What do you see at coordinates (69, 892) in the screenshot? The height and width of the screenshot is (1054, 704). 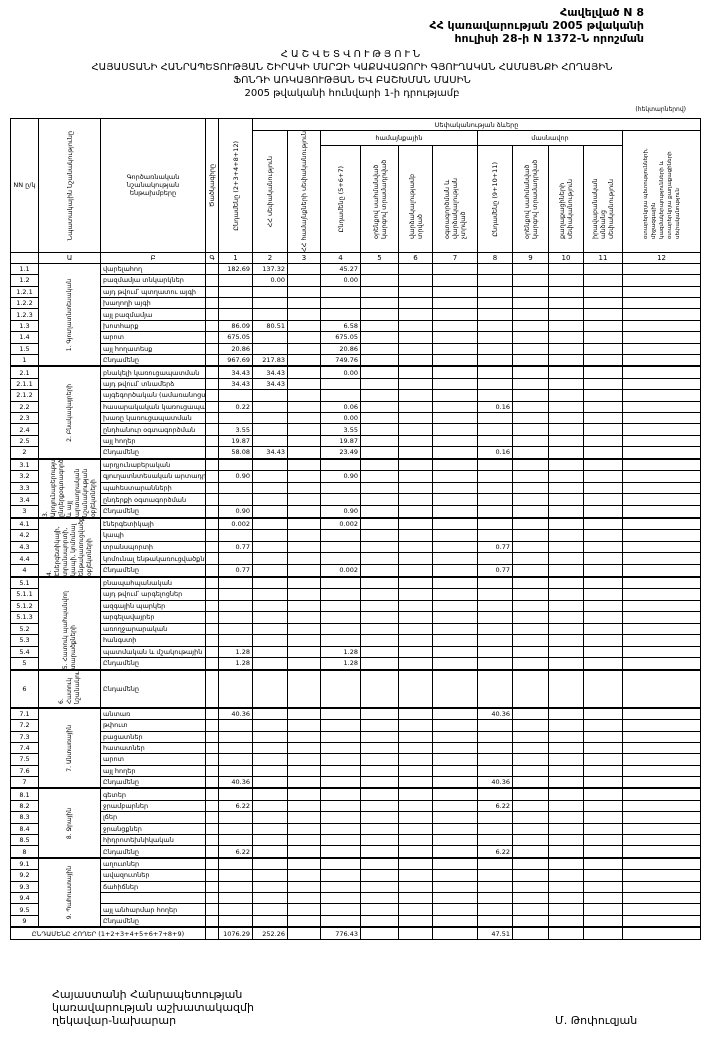 I see `group-label-text: 9. Պահուստային` at bounding box center [69, 892].